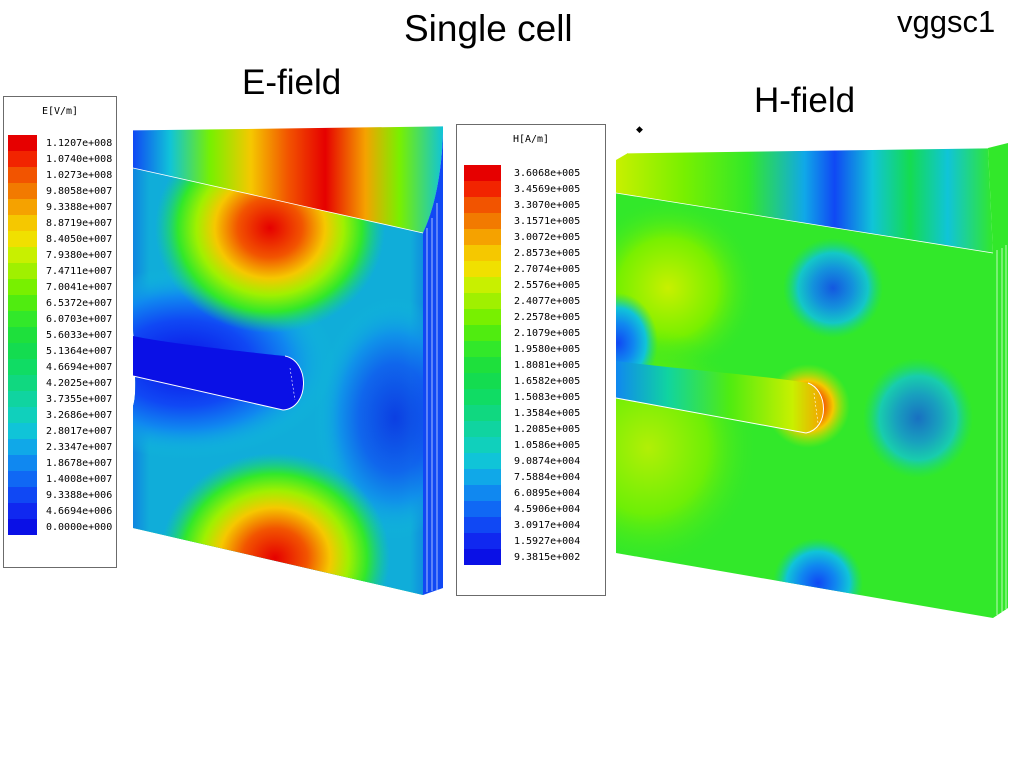  I want to click on efield-legend-value: 8.4050e+007, so click(79, 239).